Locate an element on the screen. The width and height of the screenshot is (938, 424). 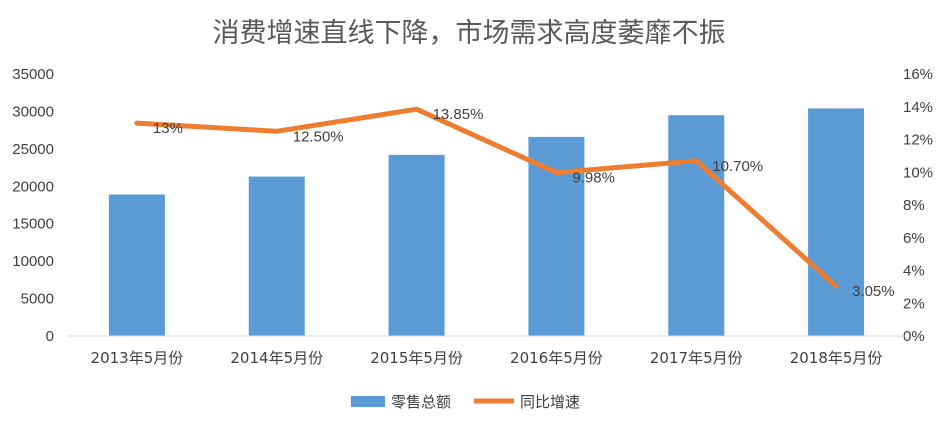
category-label: 2014年5月份 is located at coordinates (276, 358).